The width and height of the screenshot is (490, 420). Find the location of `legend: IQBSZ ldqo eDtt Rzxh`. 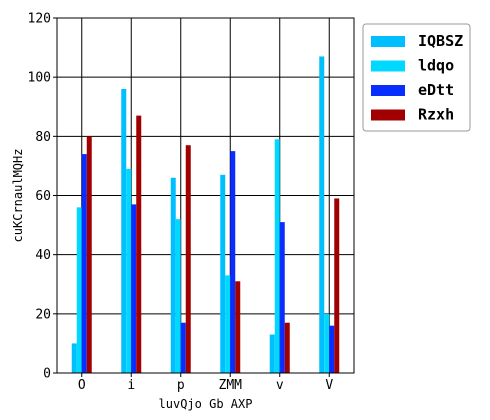

legend: IQBSZ ldqo eDtt Rzxh is located at coordinates (416, 77).